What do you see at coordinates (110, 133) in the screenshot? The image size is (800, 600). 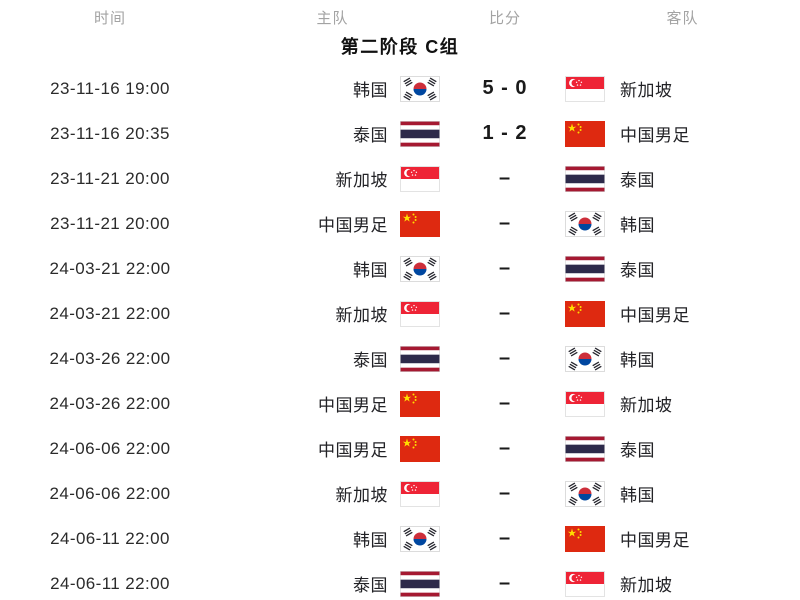 I see `match-time: 23-11-16 20:35` at bounding box center [110, 133].